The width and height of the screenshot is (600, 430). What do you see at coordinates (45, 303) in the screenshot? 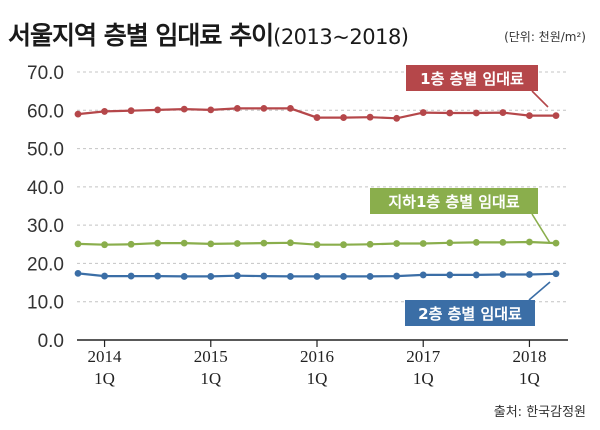
I see `y-tick-label: 10.0` at bounding box center [45, 303].